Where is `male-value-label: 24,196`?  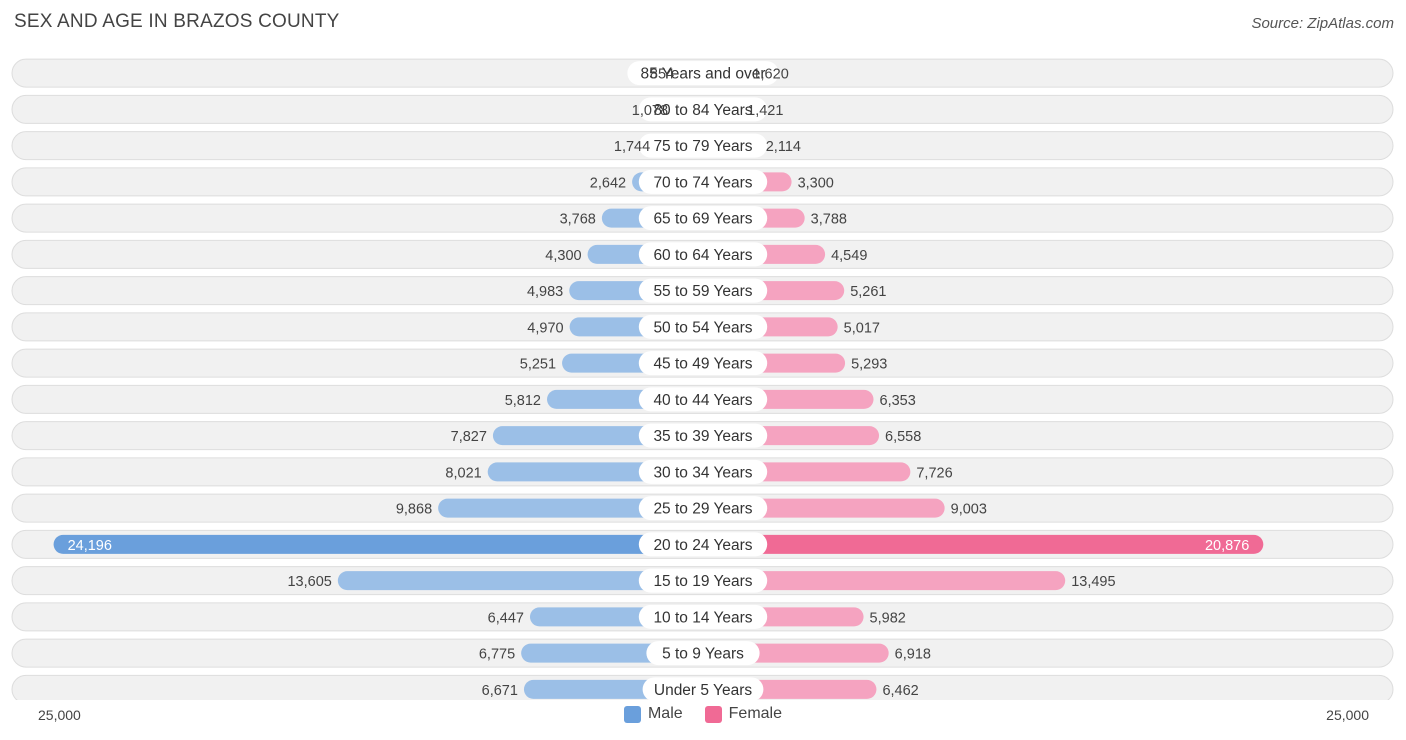
male-value-label: 24,196 is located at coordinates (90, 546).